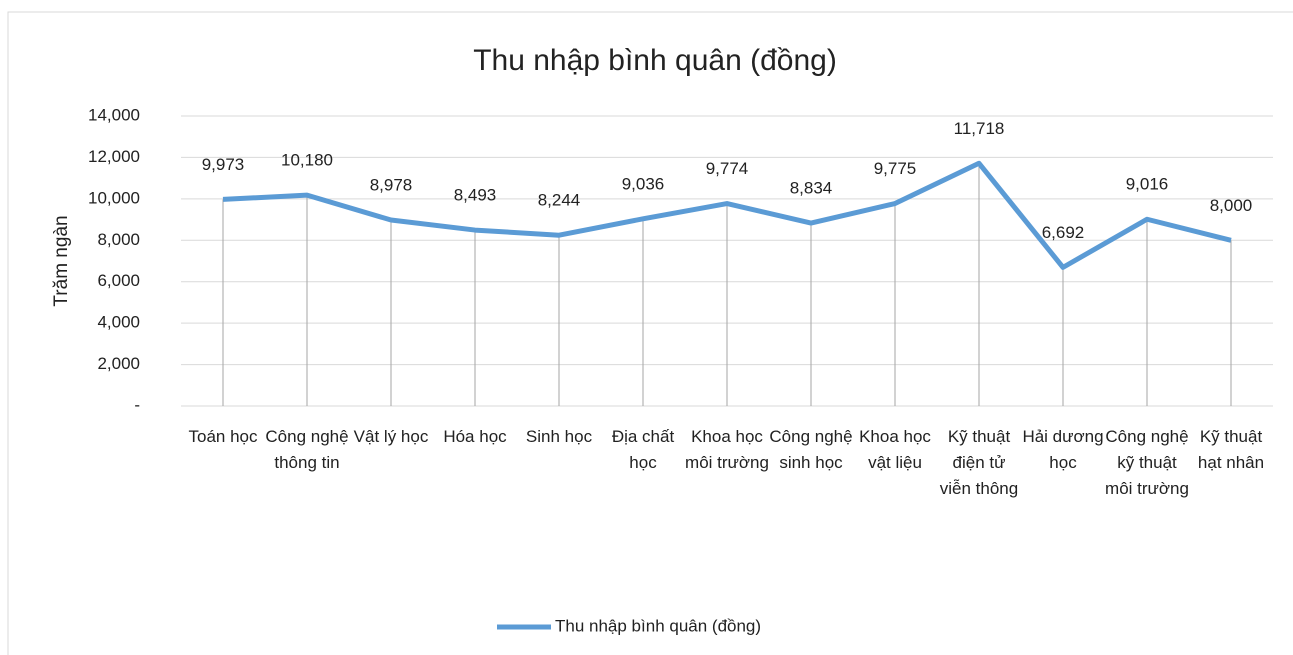  What do you see at coordinates (559, 200) in the screenshot?
I see `data-label: 8,244` at bounding box center [559, 200].